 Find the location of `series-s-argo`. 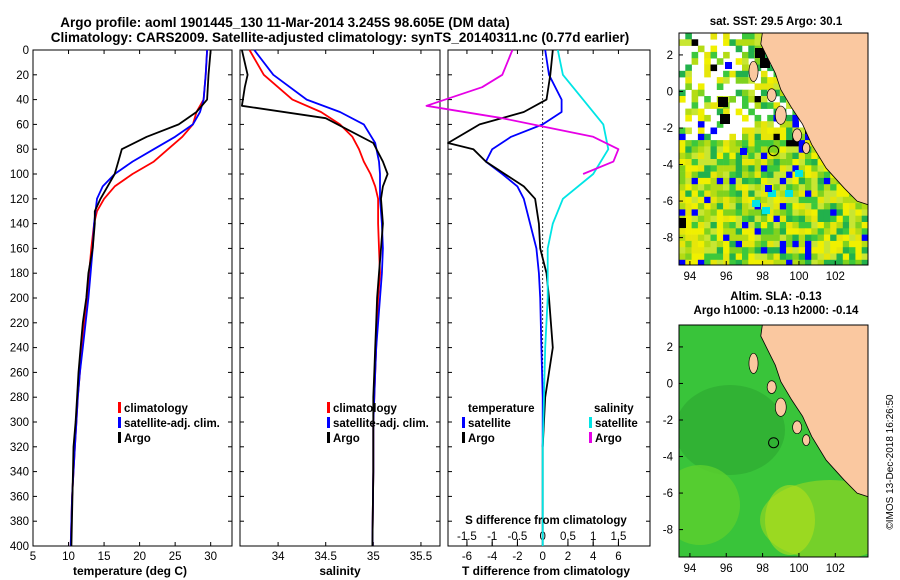

series-s-argo is located at coordinates (522, 112).